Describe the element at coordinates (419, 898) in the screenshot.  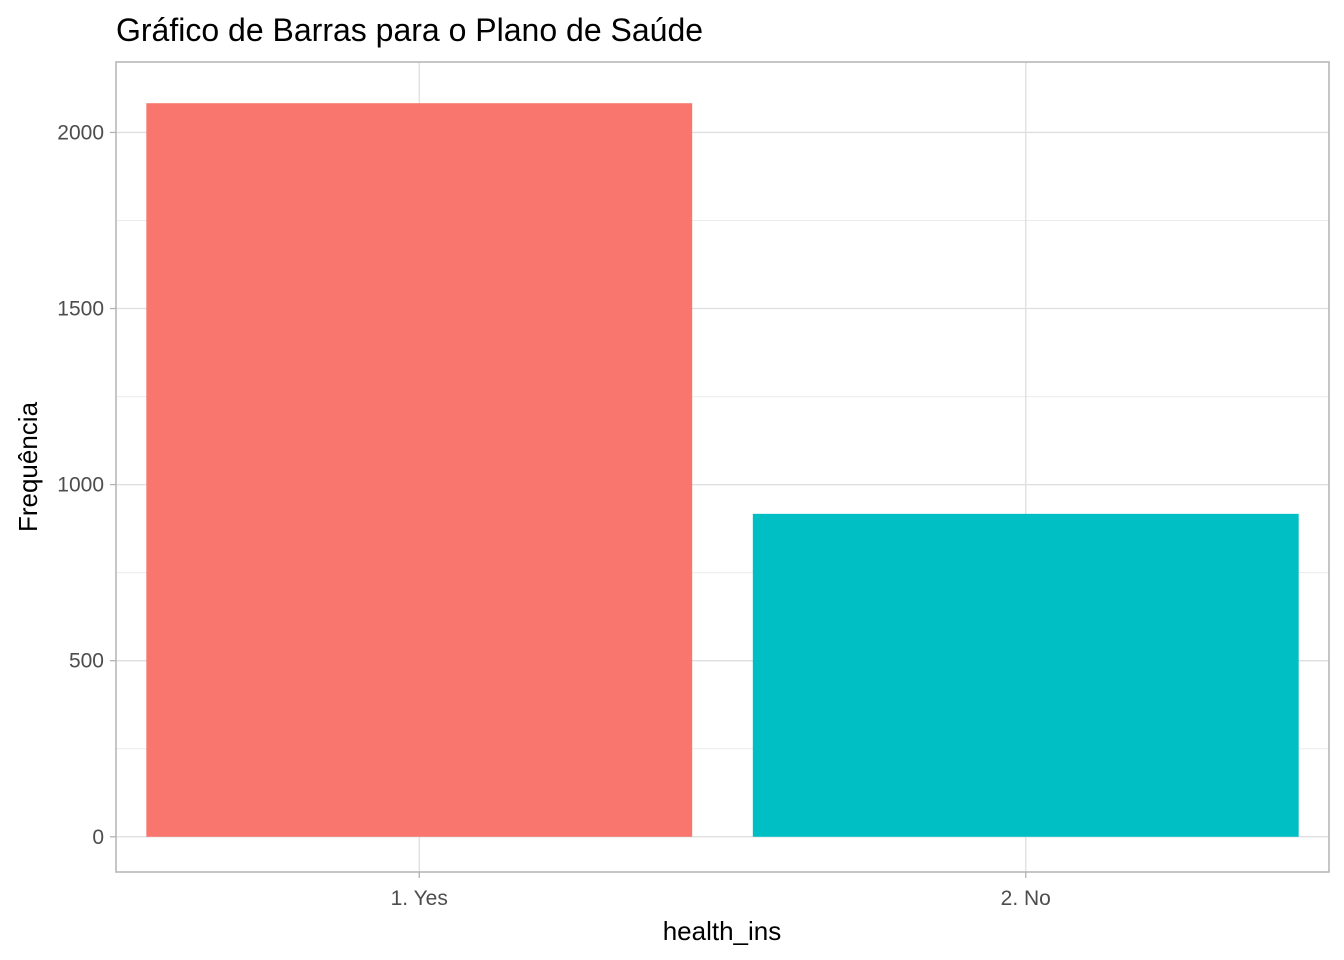
I see `x-tick-label: 1. Yes` at that location.